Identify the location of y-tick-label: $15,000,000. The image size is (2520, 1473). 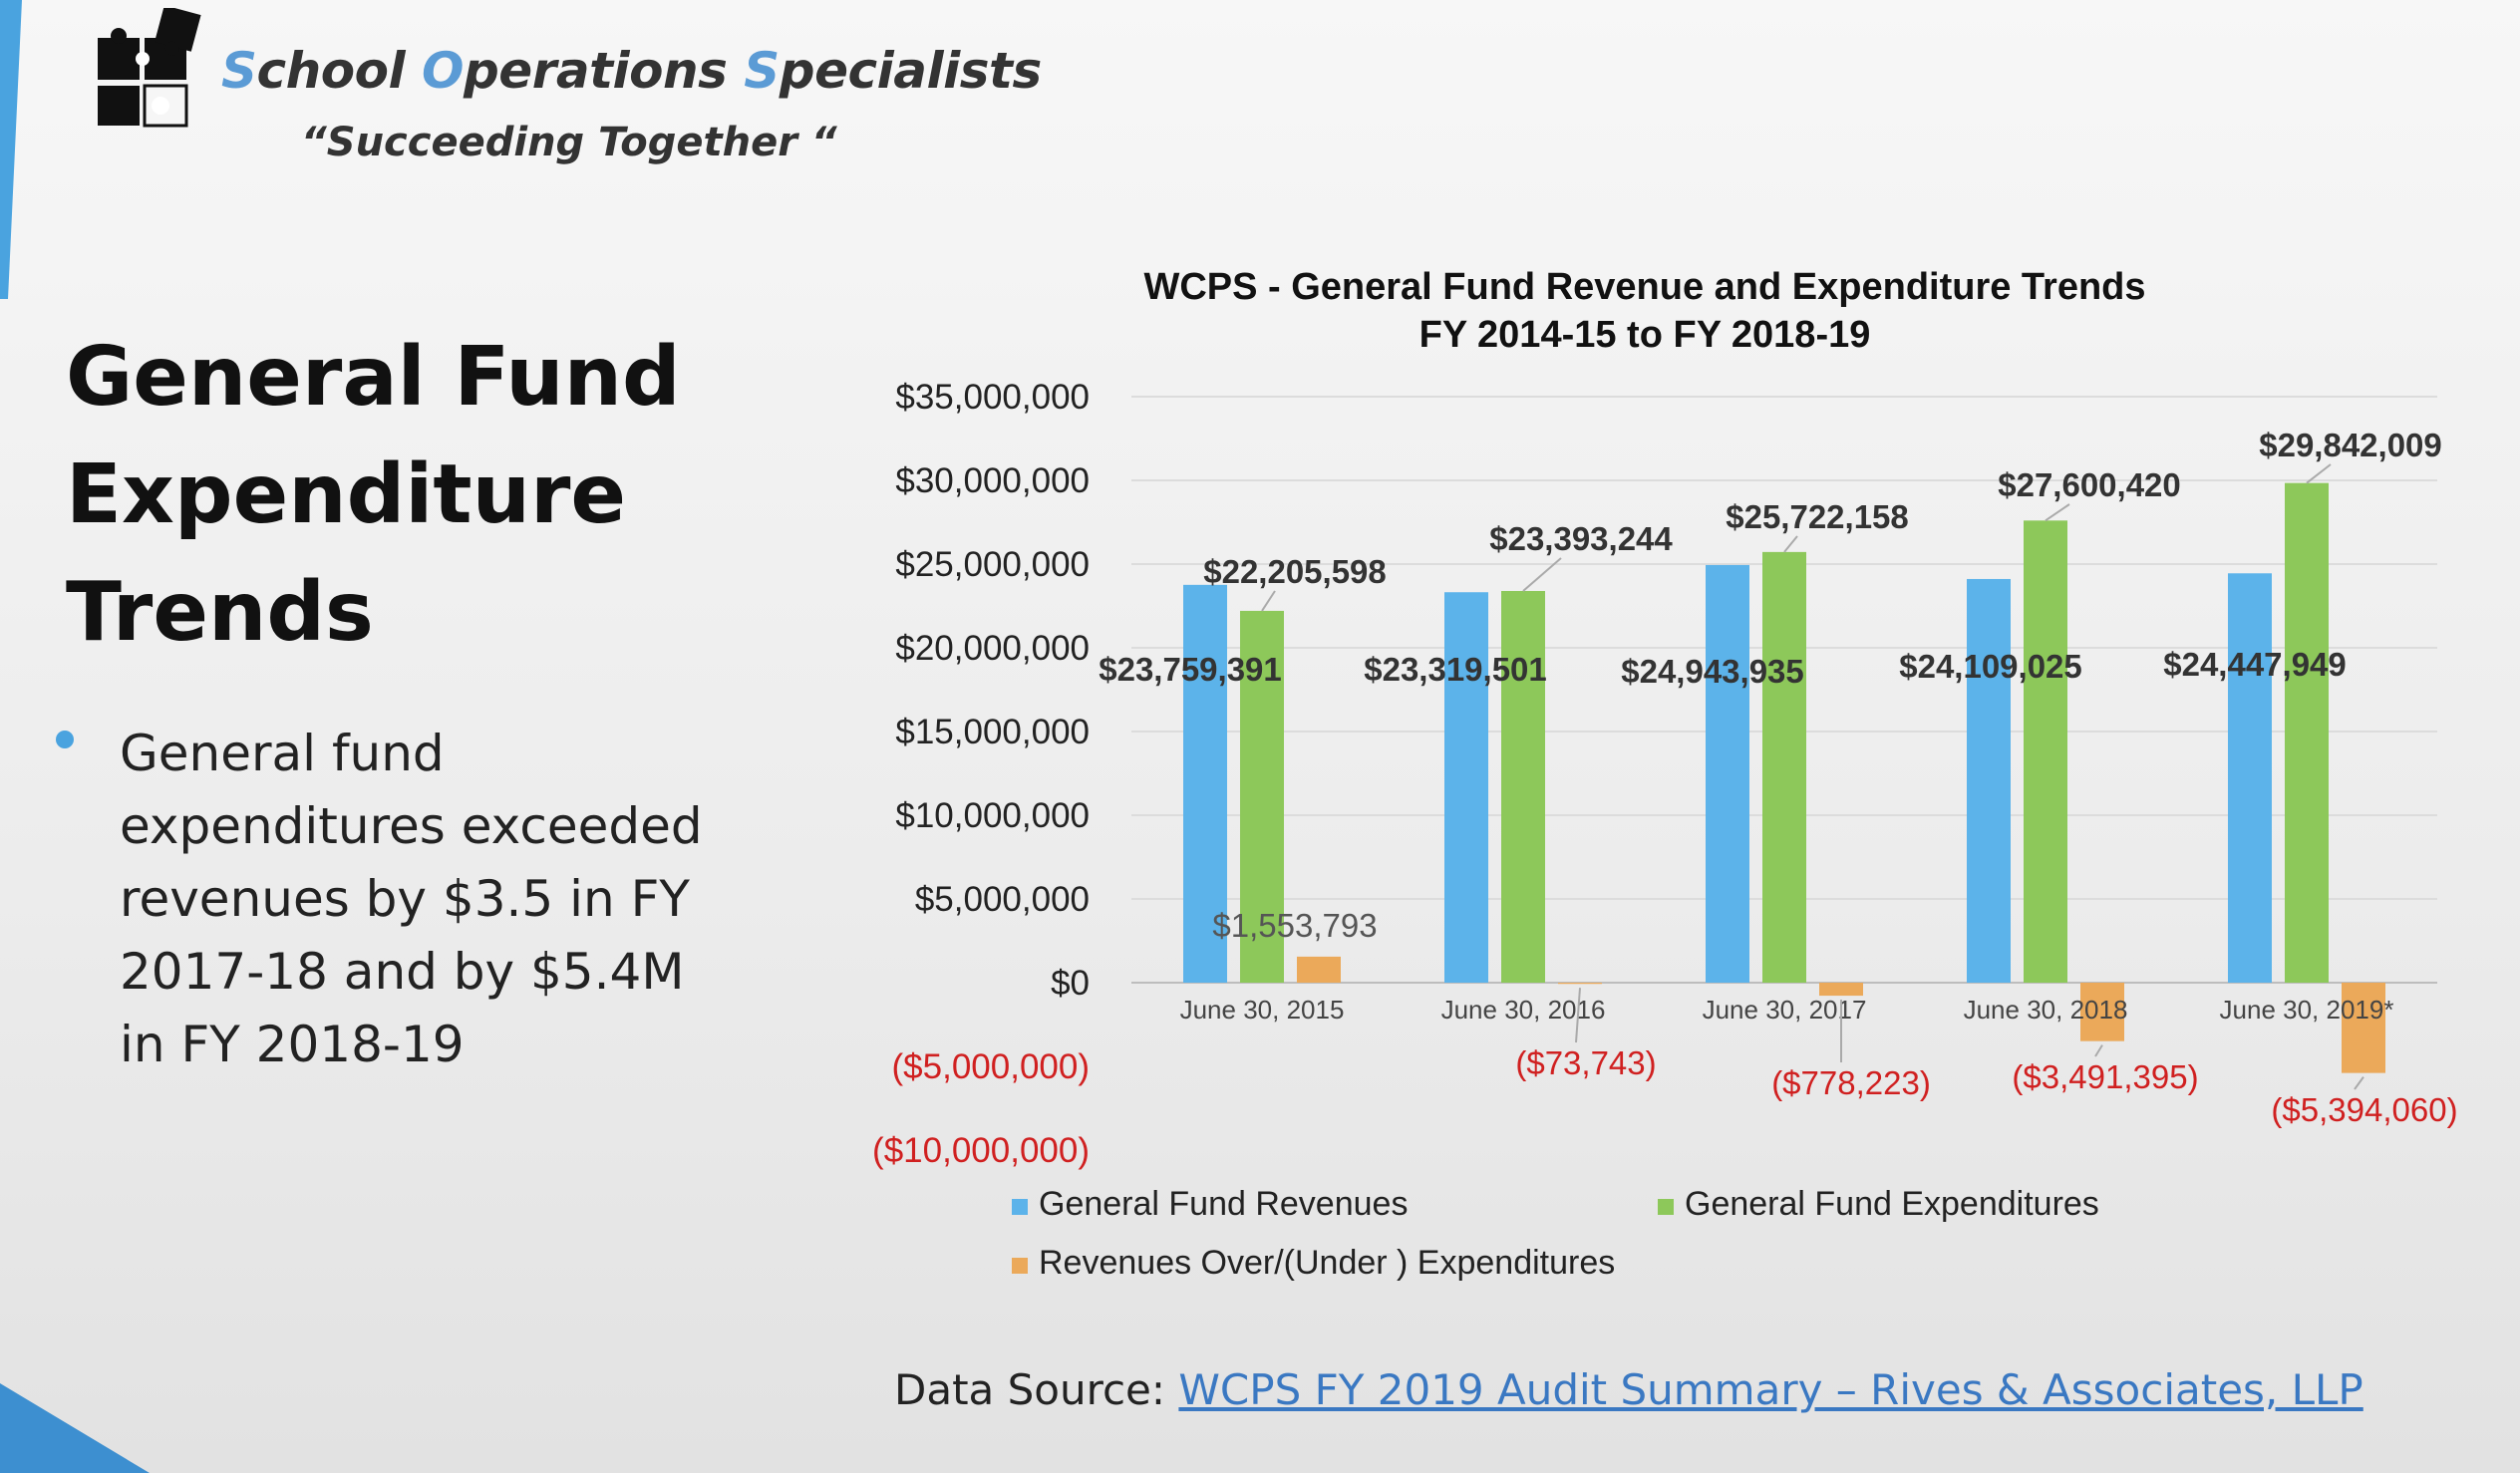
(992, 732).